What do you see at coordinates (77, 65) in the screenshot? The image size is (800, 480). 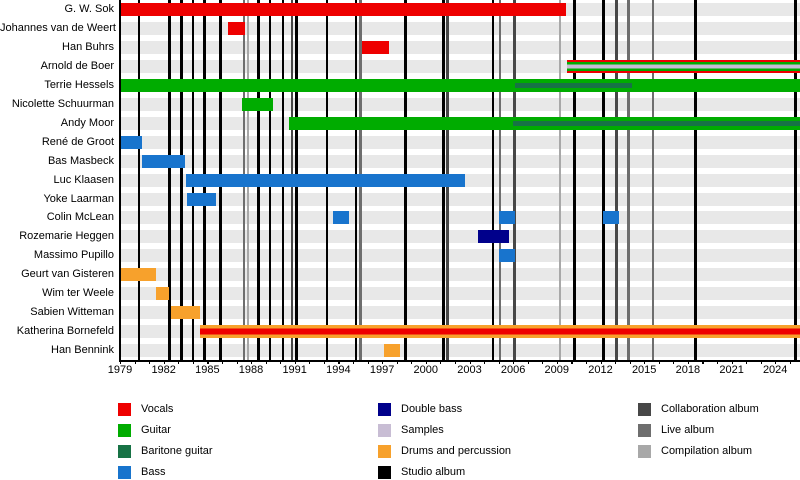 I see `row-label-arnold-de-boer: Arnold de Boer` at bounding box center [77, 65].